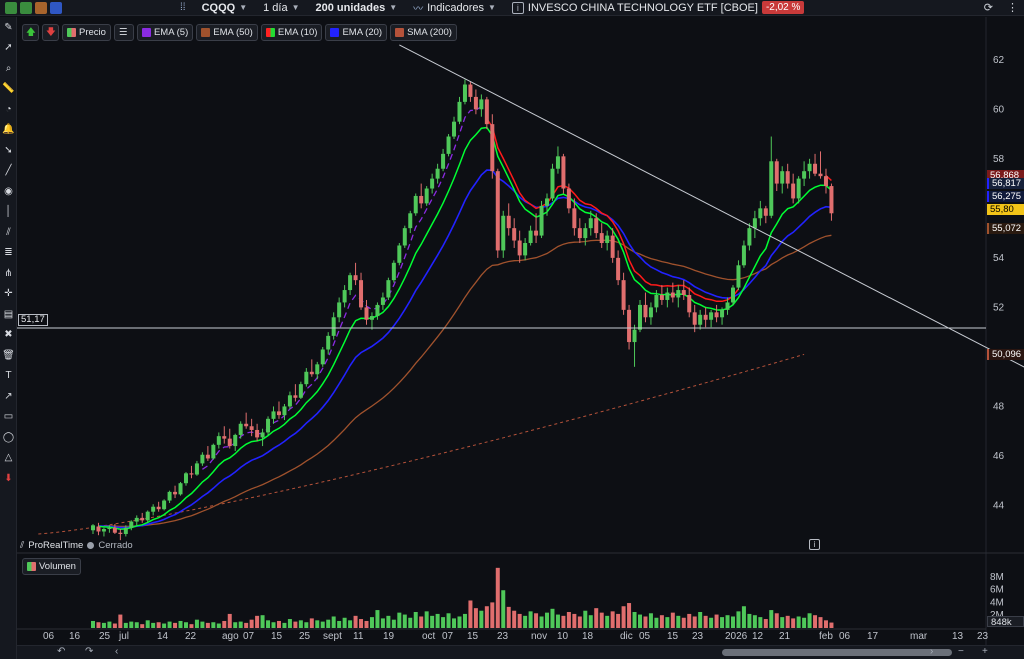  Describe the element at coordinates (291, 32) in the screenshot. I see `legend-ema10: EMA (10)` at that location.